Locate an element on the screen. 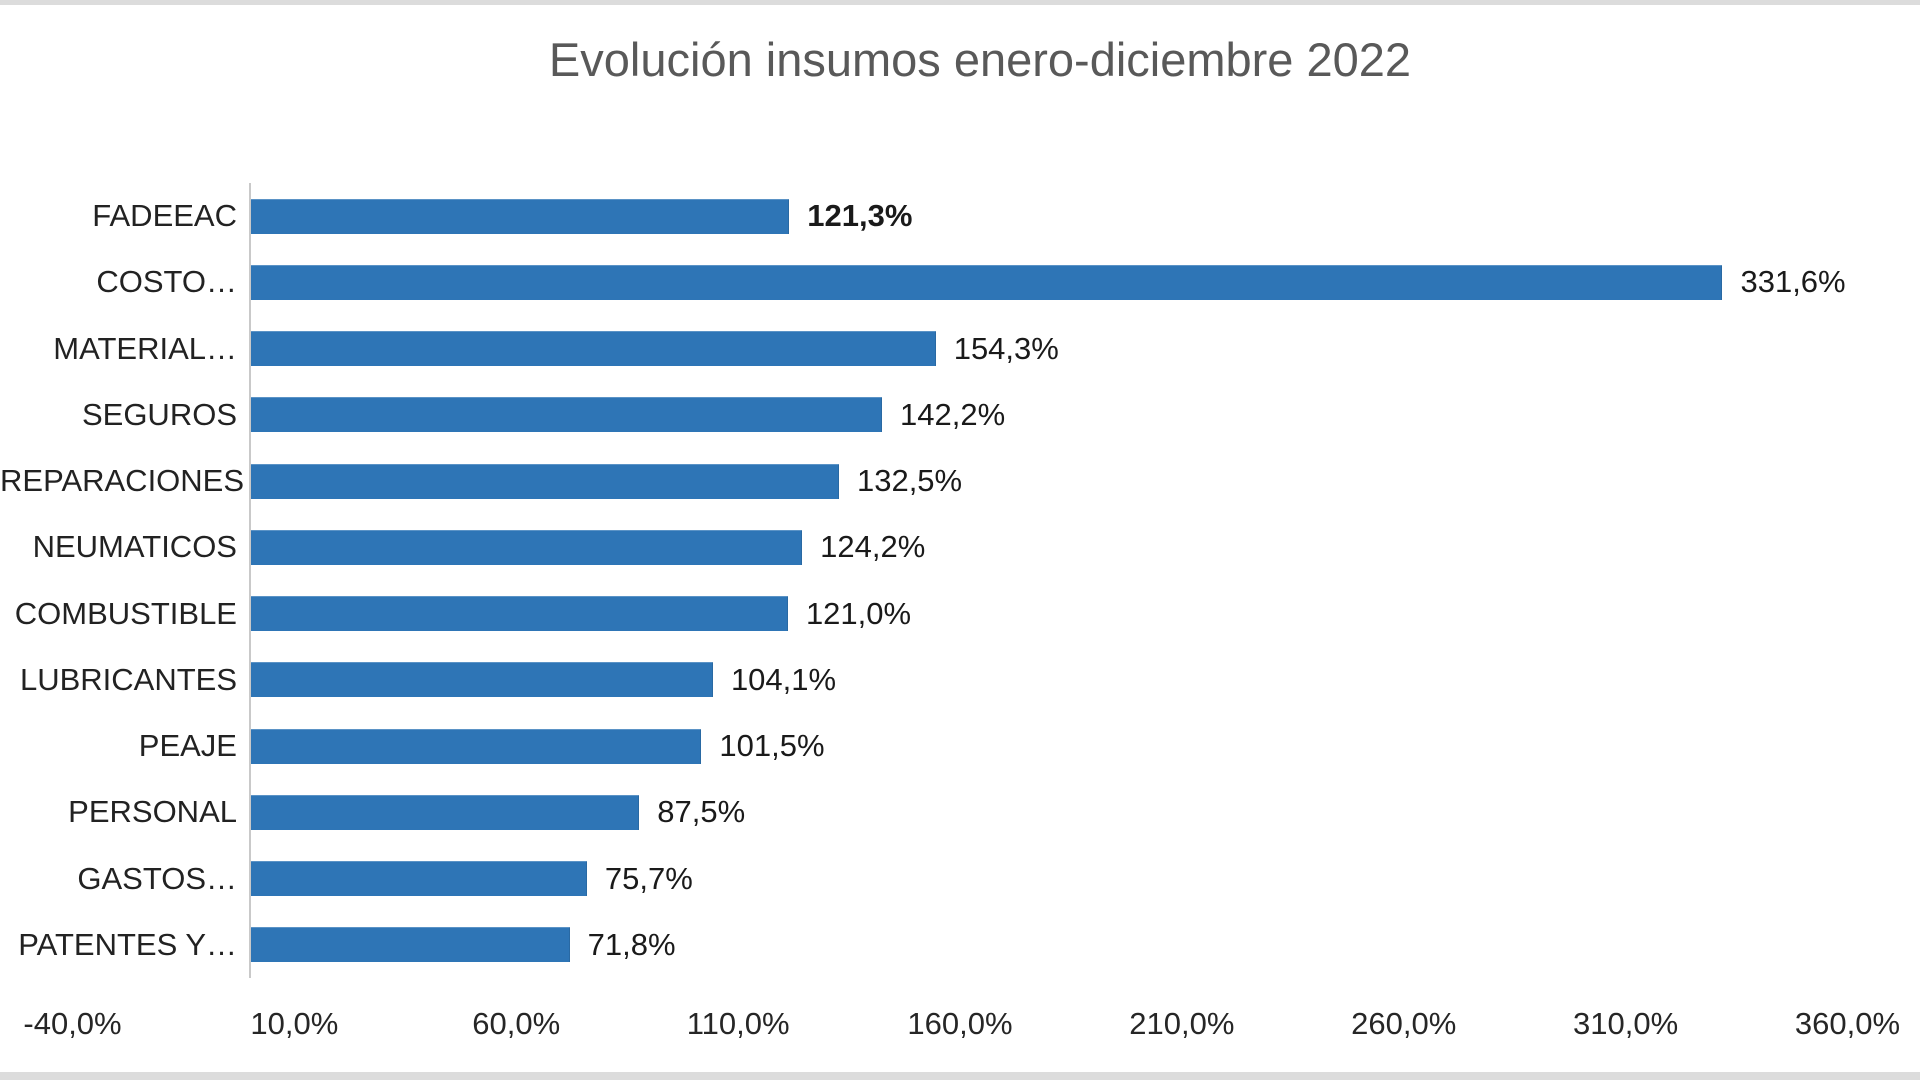  x-tick-label: 360,0% is located at coordinates (1847, 1023).